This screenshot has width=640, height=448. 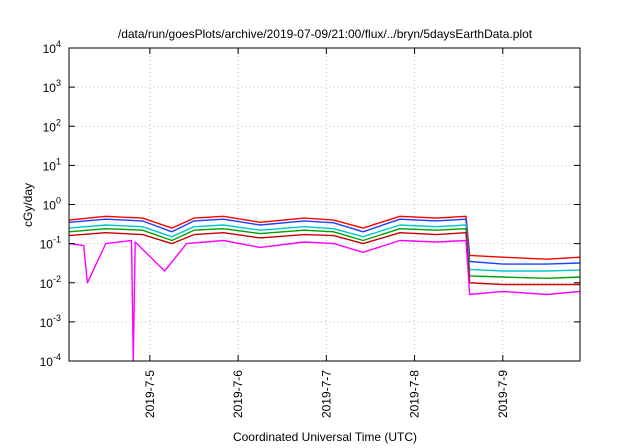 I want to click on x-tick-label: 2019-7-9, so click(x=503, y=394).